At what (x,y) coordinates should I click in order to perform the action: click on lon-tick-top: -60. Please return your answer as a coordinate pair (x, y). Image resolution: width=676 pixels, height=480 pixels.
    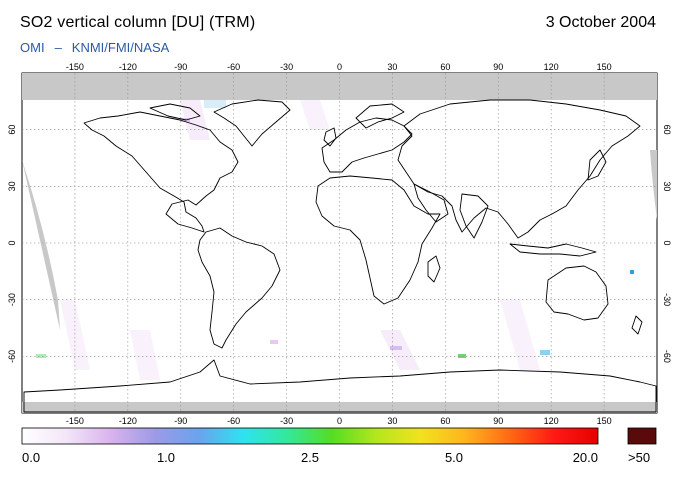
    Looking at the image, I should click on (233, 67).